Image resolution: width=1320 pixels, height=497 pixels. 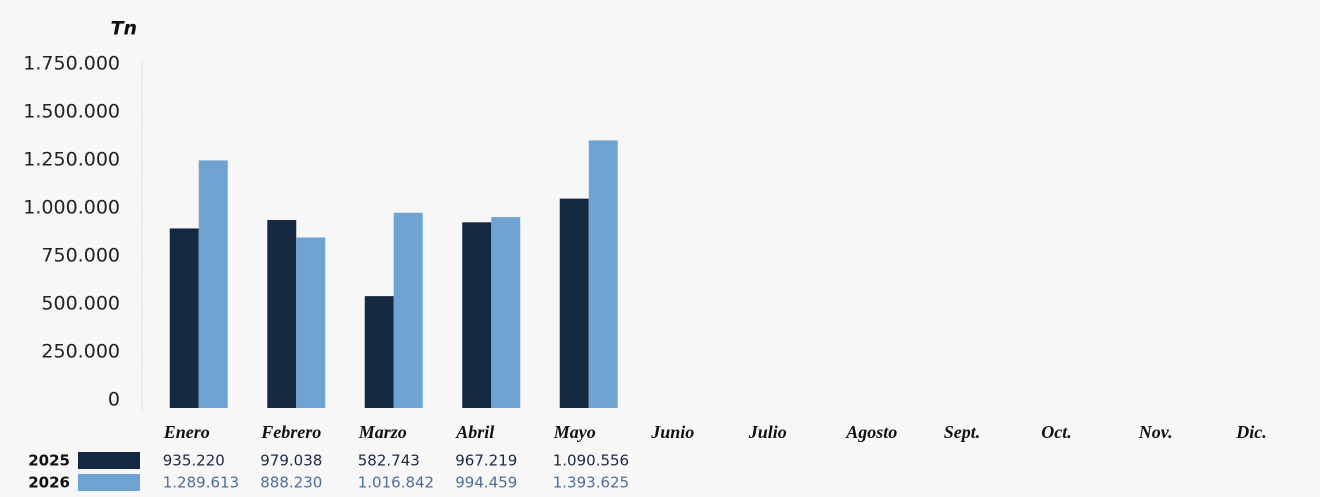 What do you see at coordinates (1056, 432) in the screenshot?
I see `x-tick-label: Oct.` at bounding box center [1056, 432].